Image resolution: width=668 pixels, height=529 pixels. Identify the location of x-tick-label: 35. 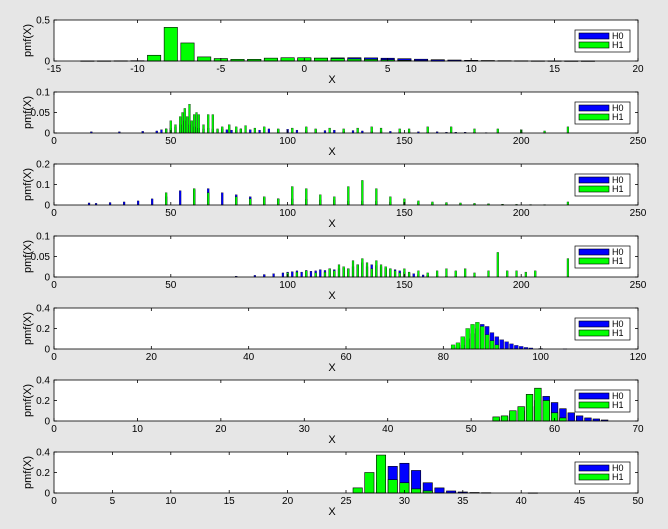
(463, 501).